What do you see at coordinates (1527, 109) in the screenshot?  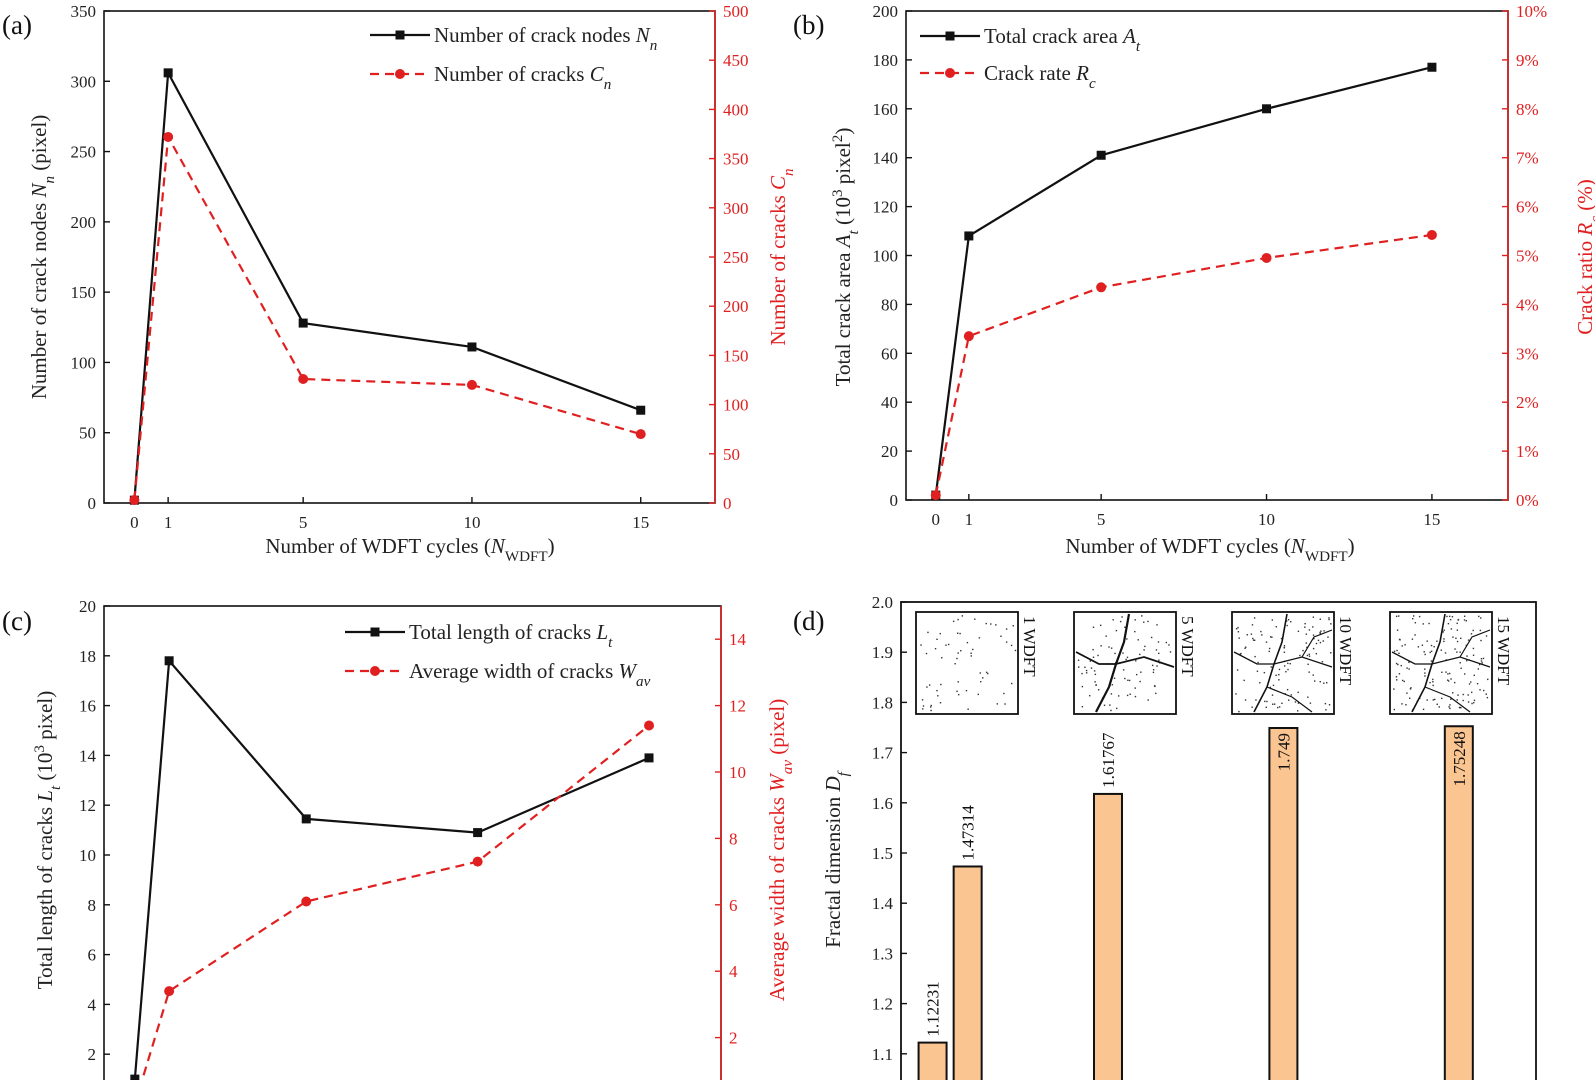 I see `y2-tick-label: 8%` at bounding box center [1527, 109].